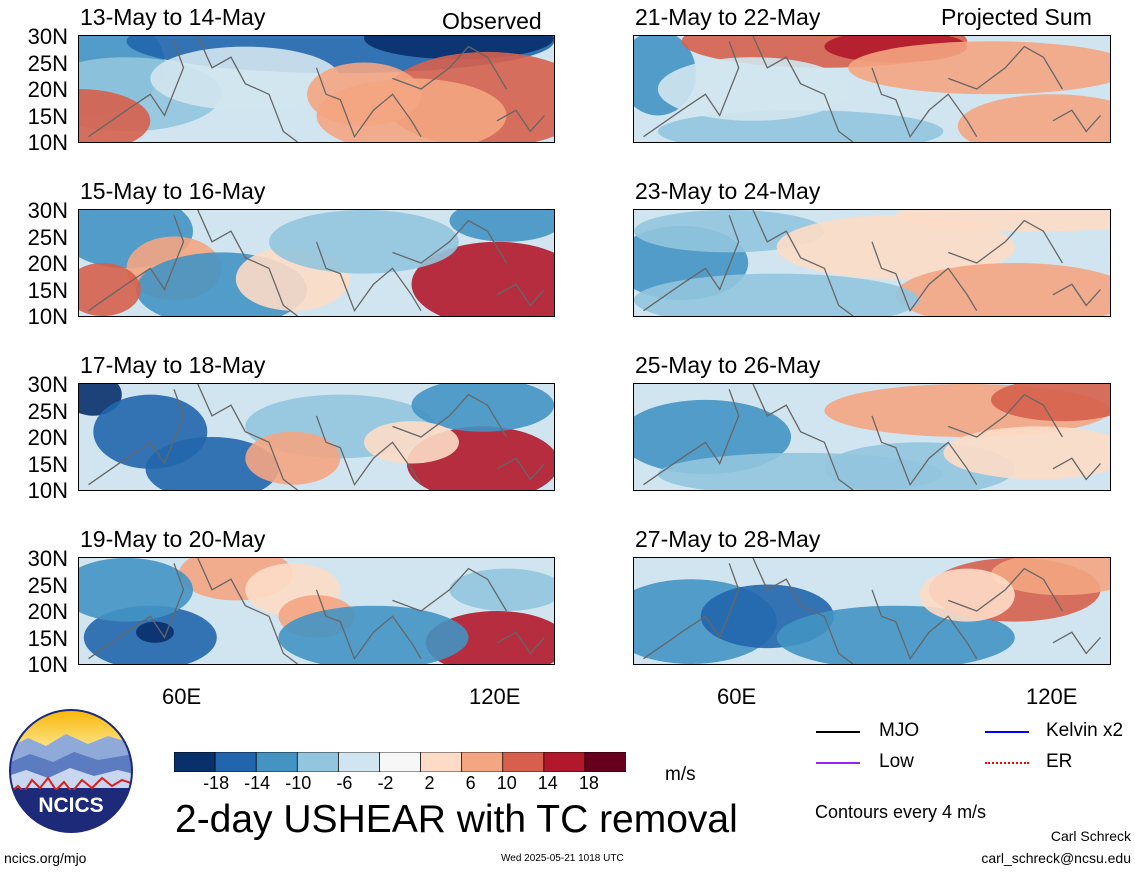  Describe the element at coordinates (838, 763) in the screenshot. I see `legend-line-low` at that location.